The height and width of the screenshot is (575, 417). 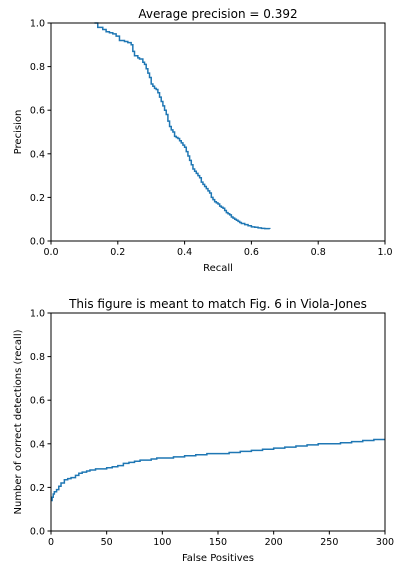 What do you see at coordinates (51, 542) in the screenshot?
I see `x-tick-label: 0` at bounding box center [51, 542].